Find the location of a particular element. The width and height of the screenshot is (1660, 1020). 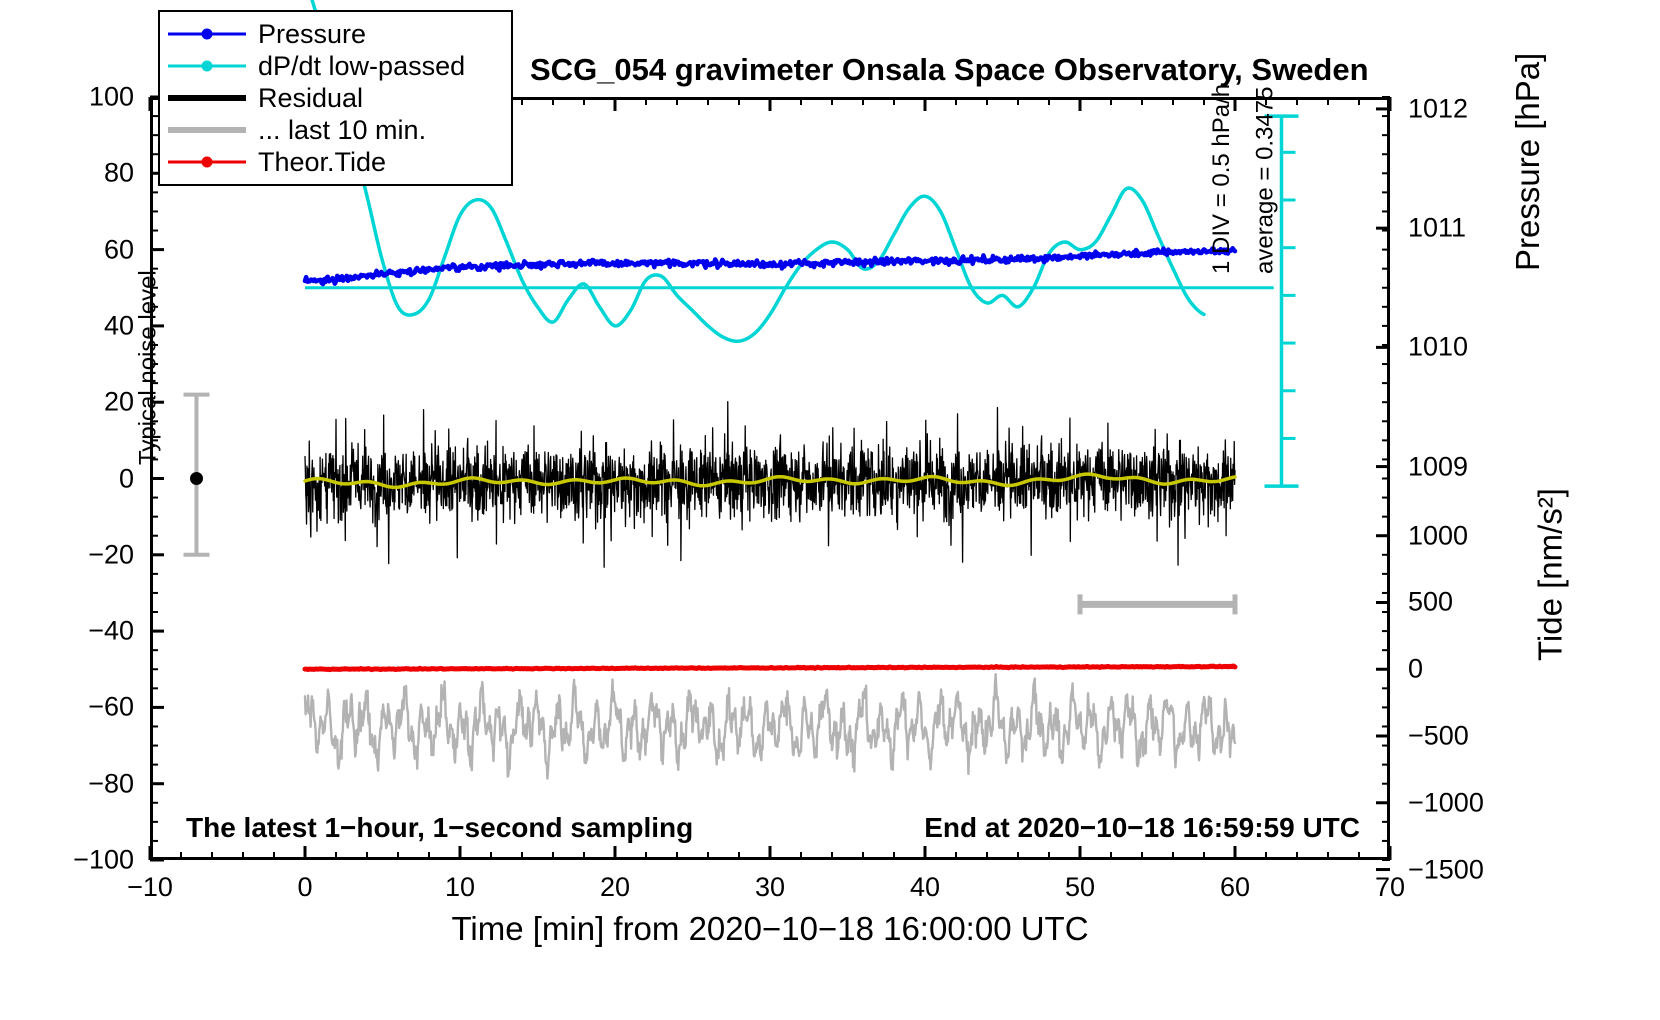

y-right-pressure-tick-label: 1012 is located at coordinates (1438, 108).